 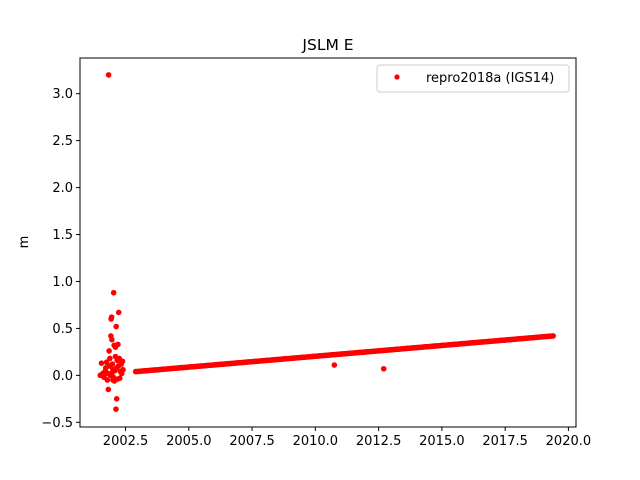 I want to click on legend: repro2018a (IGS14), so click(x=473, y=78).